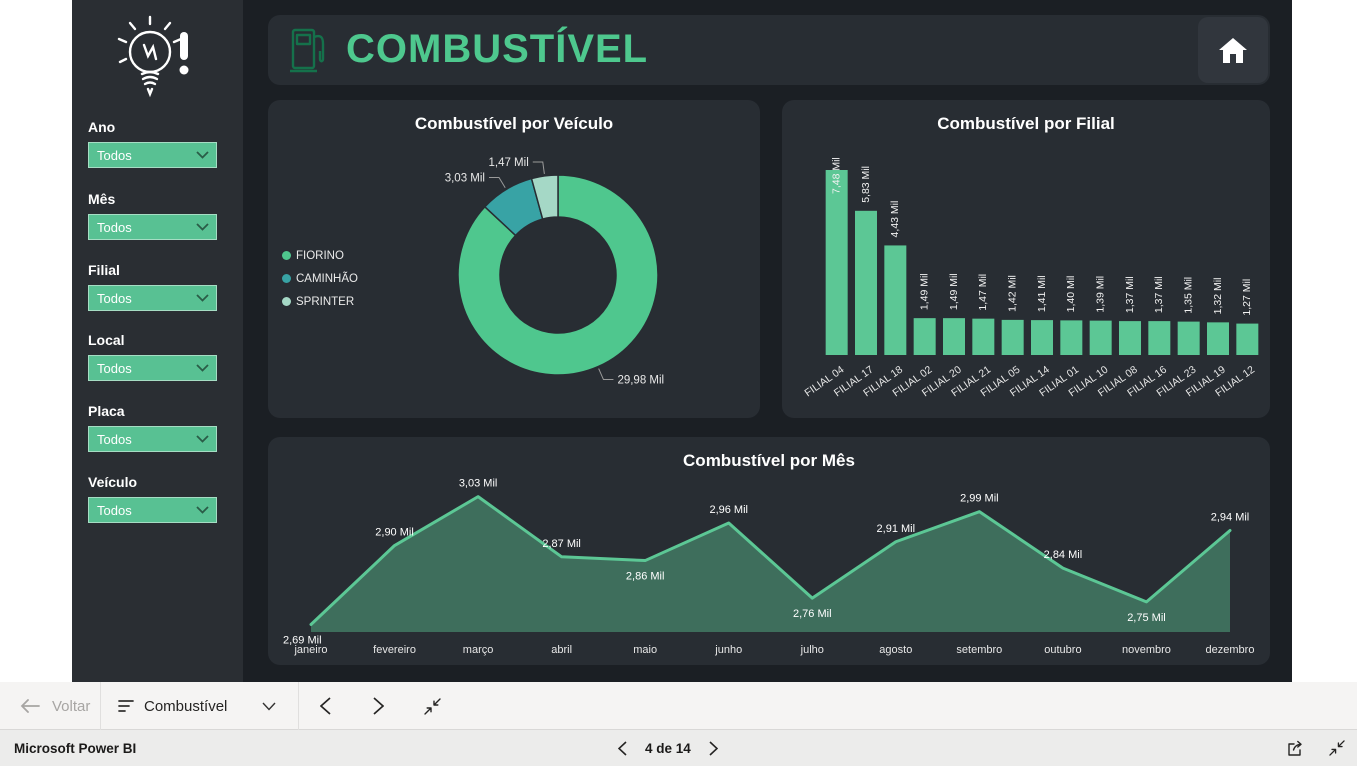  What do you see at coordinates (514, 123) in the screenshot?
I see `chart-vehicle-title: Combustível por Veículo` at bounding box center [514, 123].